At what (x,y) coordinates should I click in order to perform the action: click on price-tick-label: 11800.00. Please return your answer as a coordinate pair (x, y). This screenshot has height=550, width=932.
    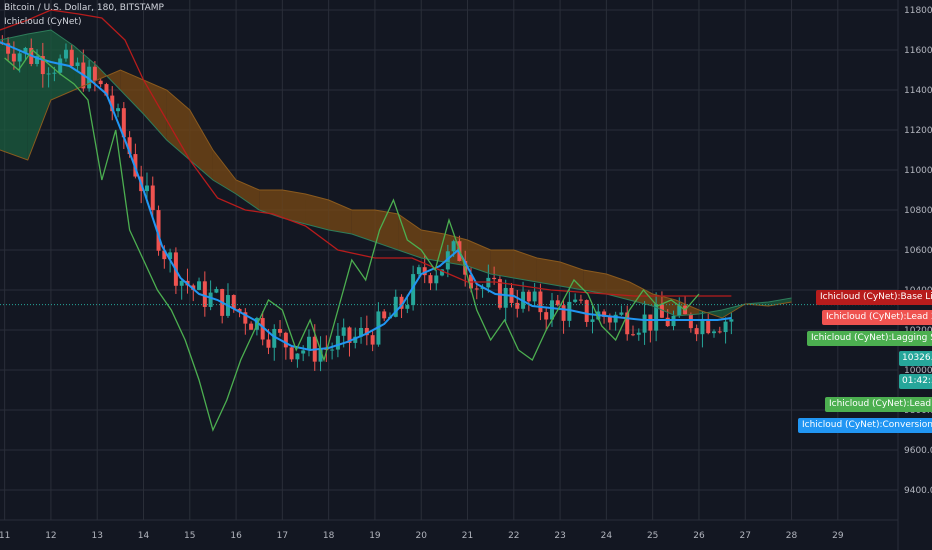
    Looking at the image, I should click on (918, 11).